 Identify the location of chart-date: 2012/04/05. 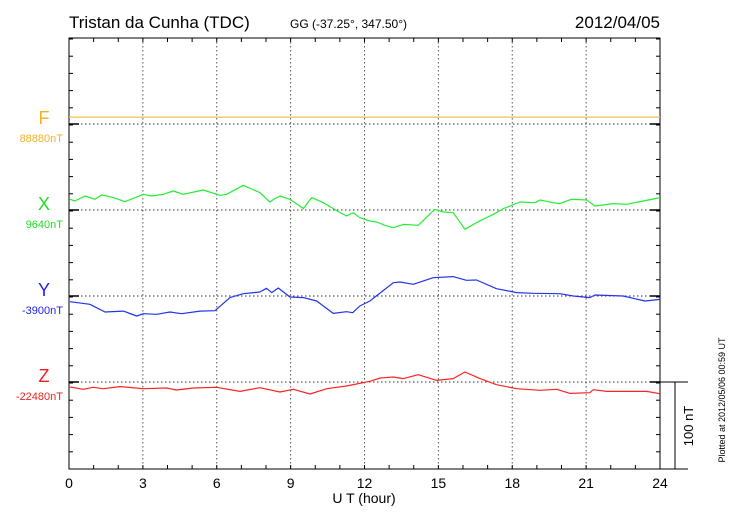
(617, 22).